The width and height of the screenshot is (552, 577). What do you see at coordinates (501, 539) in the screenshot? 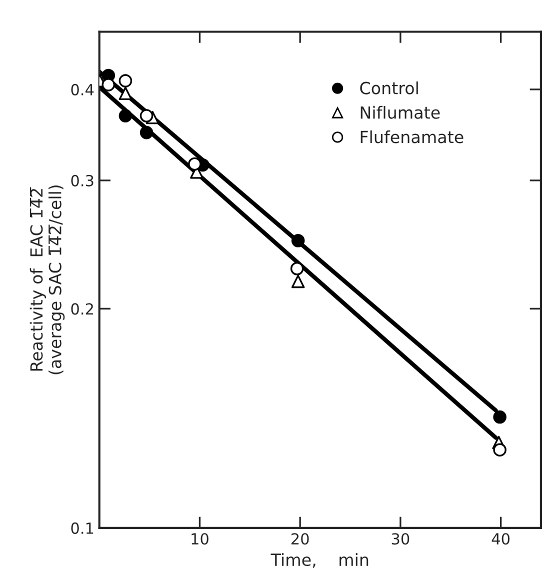
I see `x-tick-label: 40` at bounding box center [501, 539].